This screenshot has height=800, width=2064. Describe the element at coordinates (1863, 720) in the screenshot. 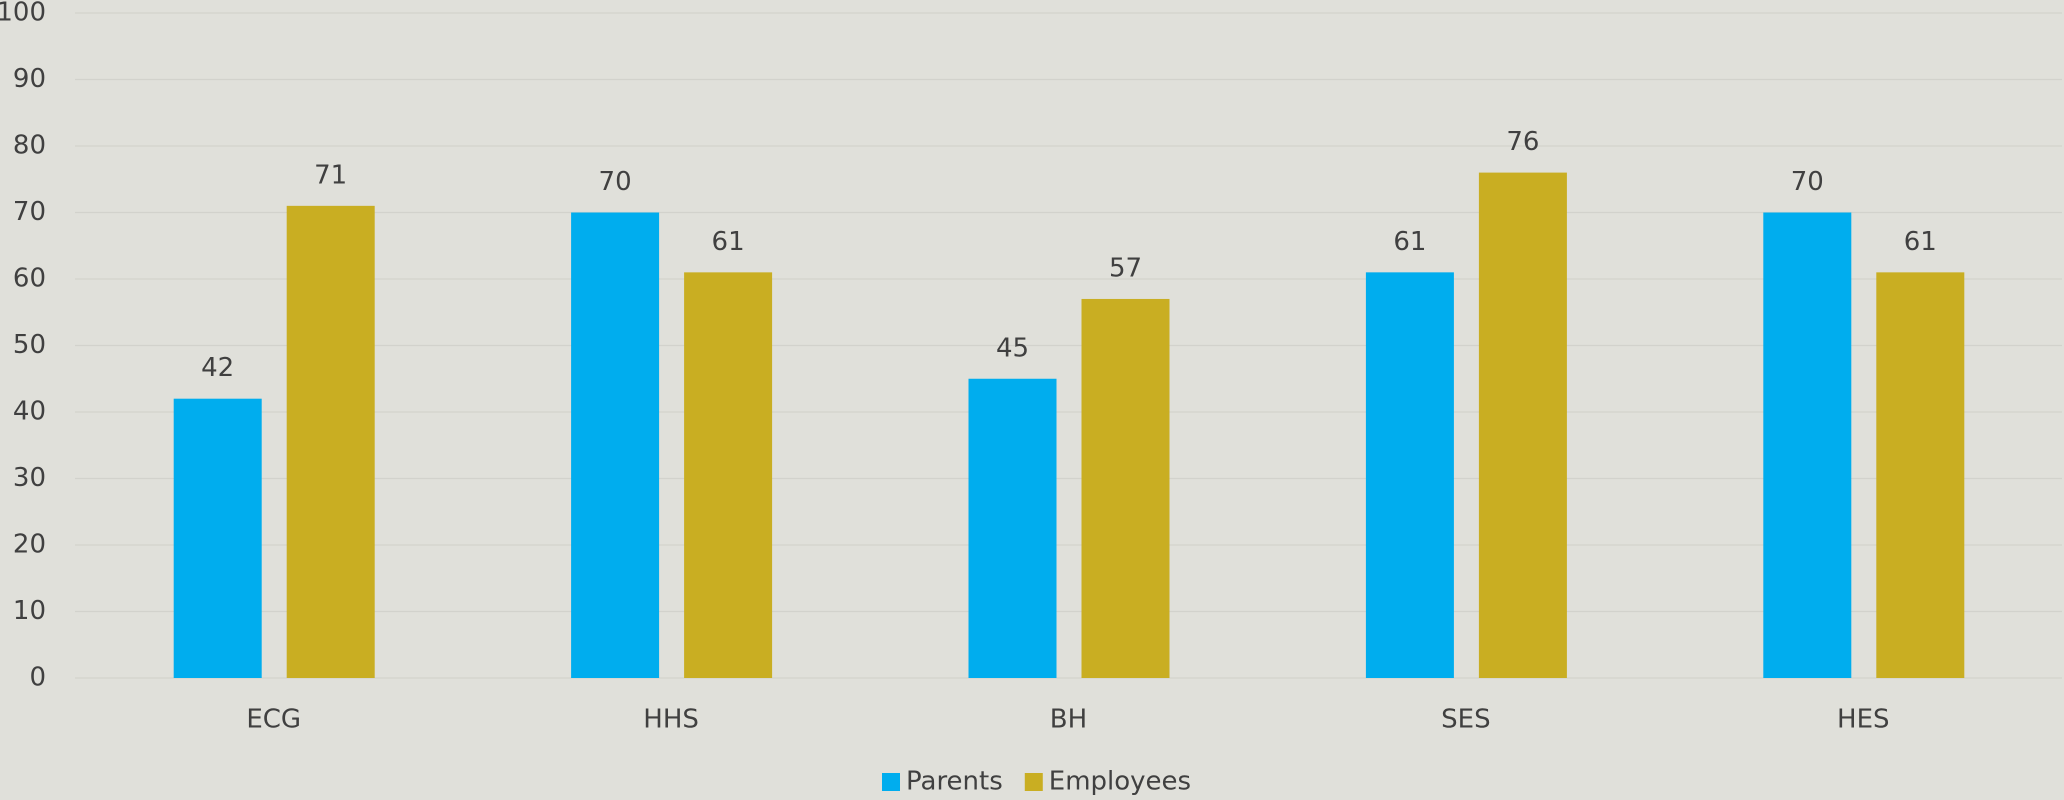

I see `x-tick-label: HES` at that location.